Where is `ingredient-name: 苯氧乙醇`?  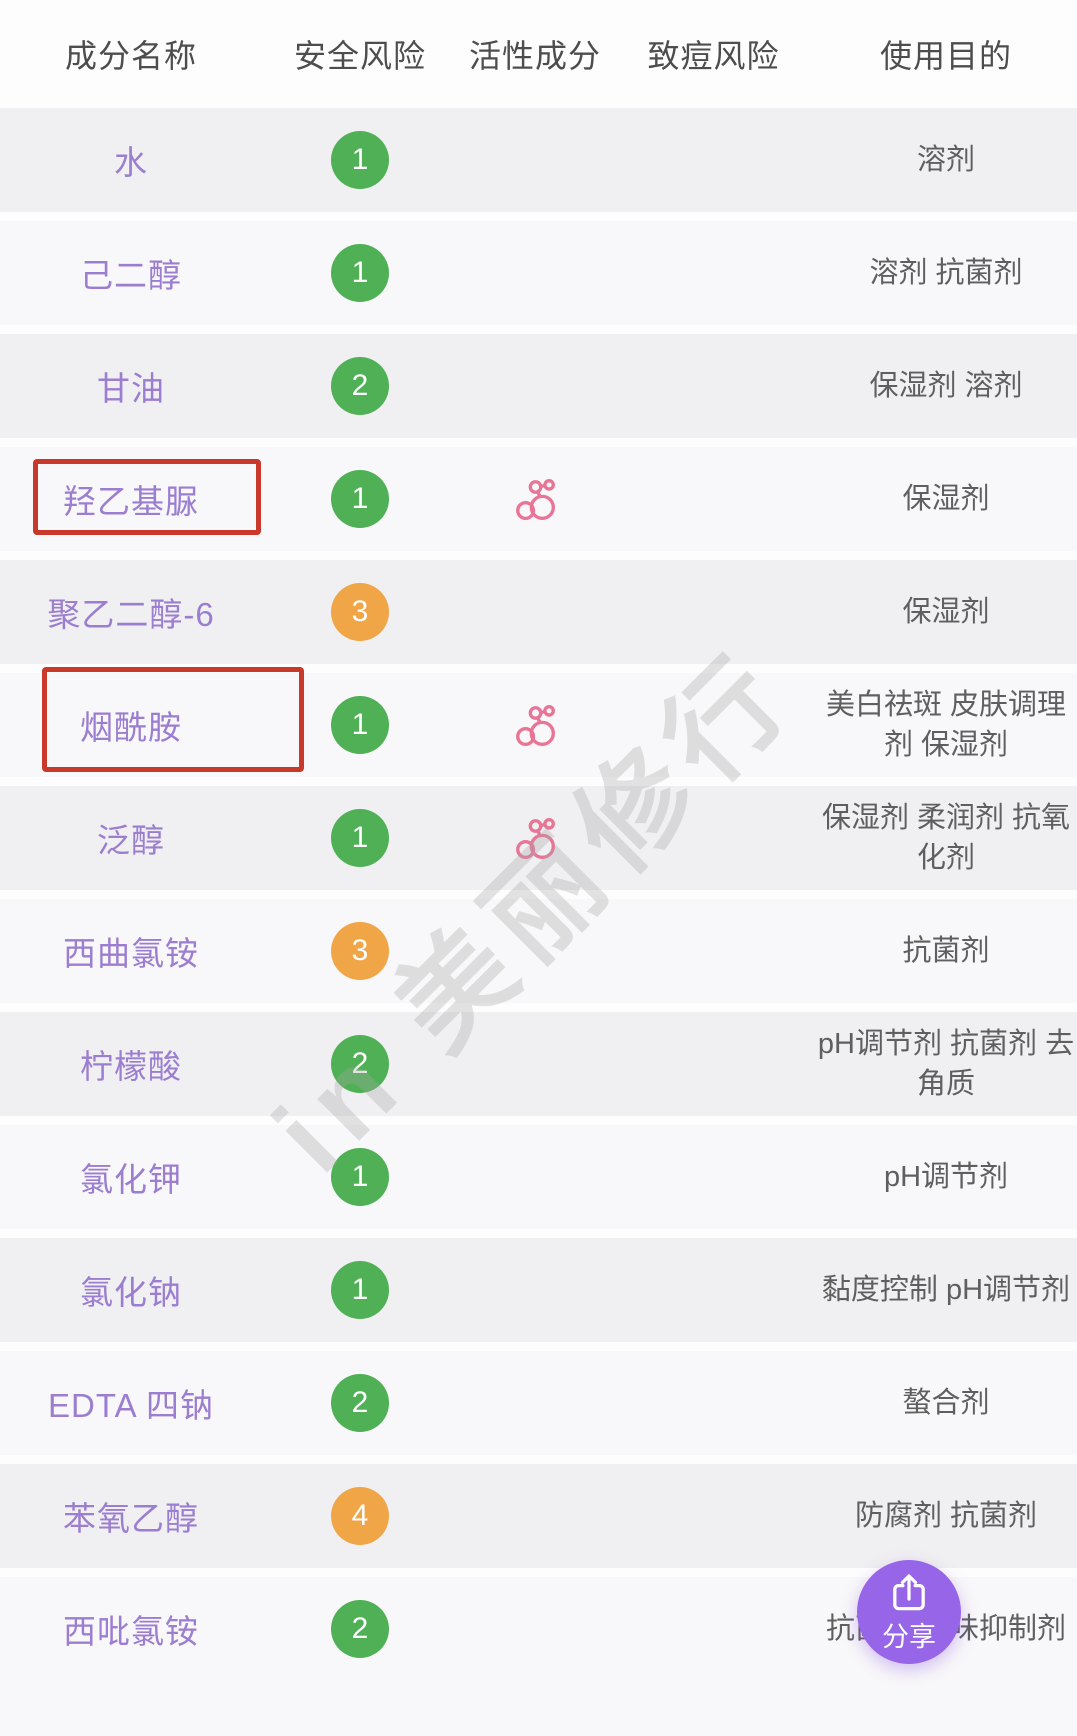 ingredient-name: 苯氧乙醇 is located at coordinates (131, 1518).